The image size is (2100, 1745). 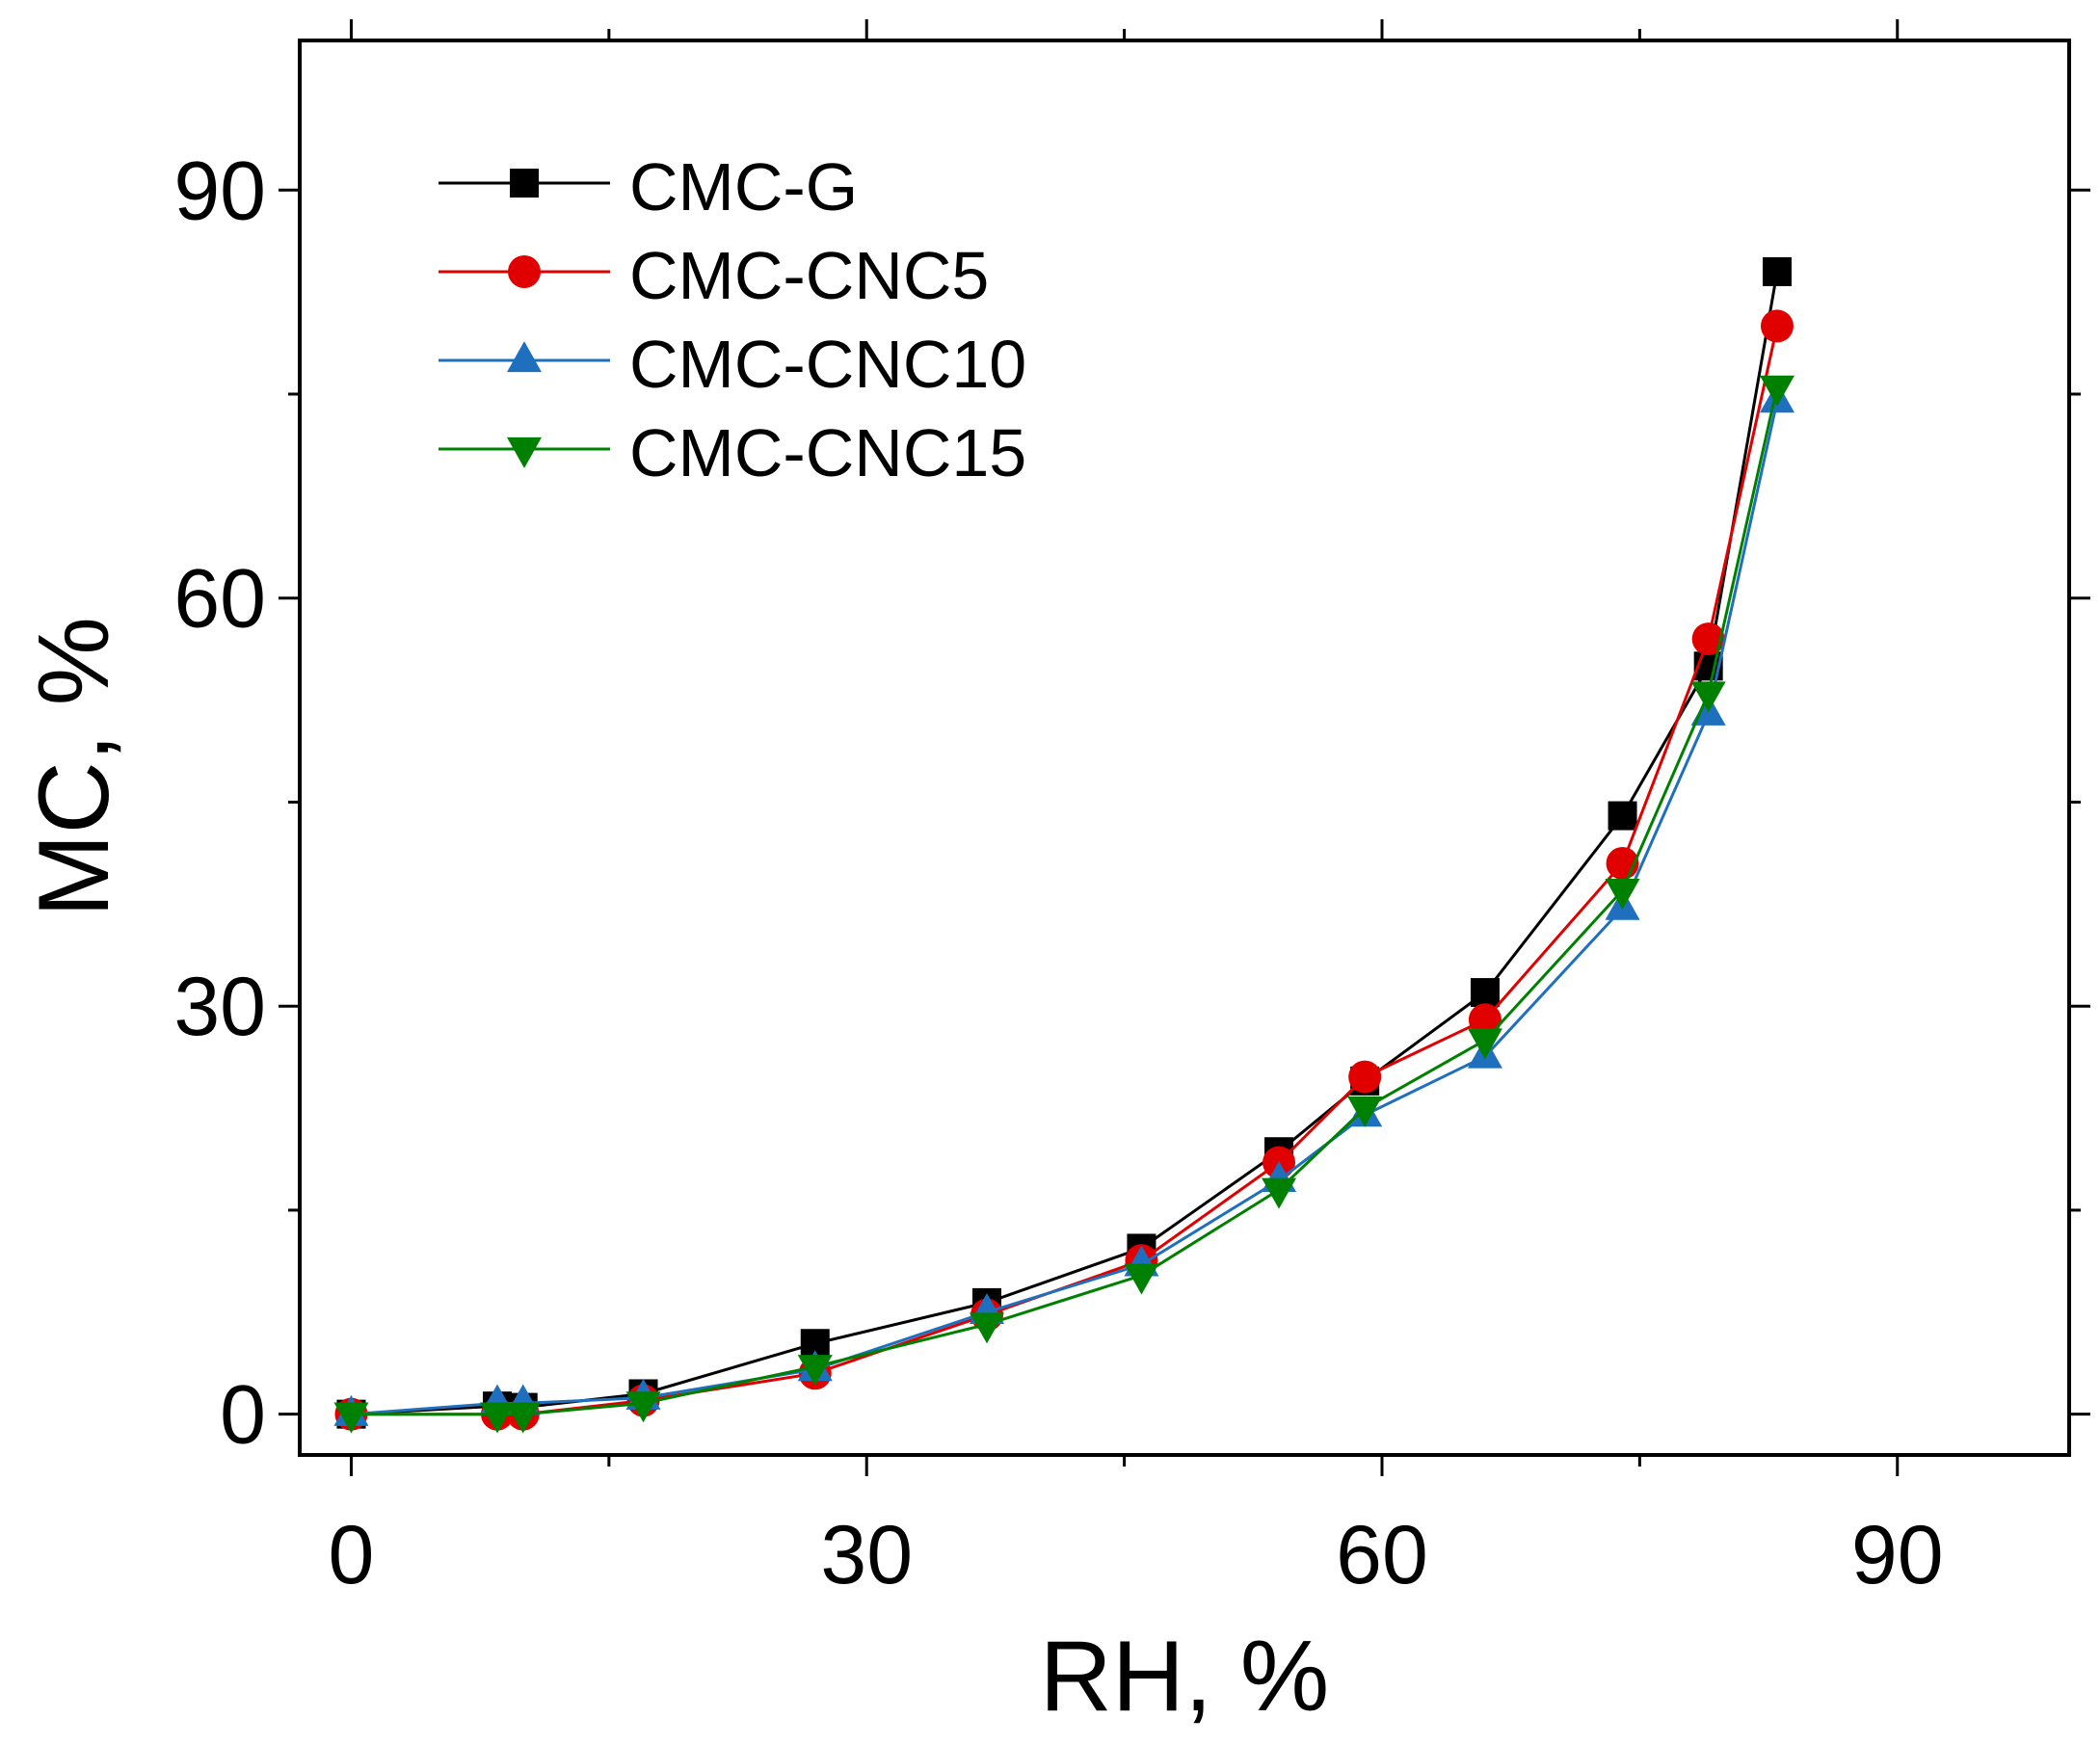 What do you see at coordinates (1184, 1676) in the screenshot?
I see `x-axis-title: RH, %` at bounding box center [1184, 1676].